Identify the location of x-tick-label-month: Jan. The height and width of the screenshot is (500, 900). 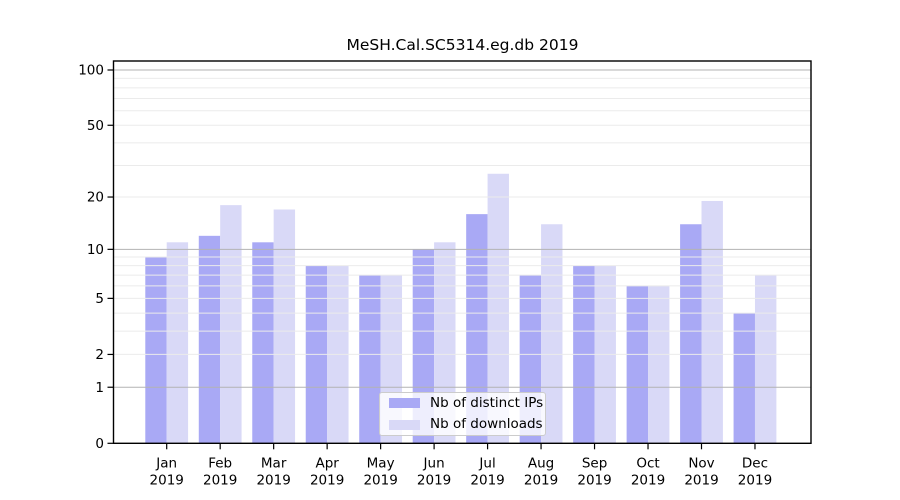
(166, 464).